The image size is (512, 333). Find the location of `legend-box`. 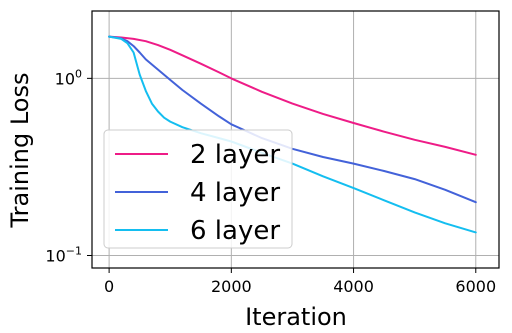

legend-box is located at coordinates (198, 189).